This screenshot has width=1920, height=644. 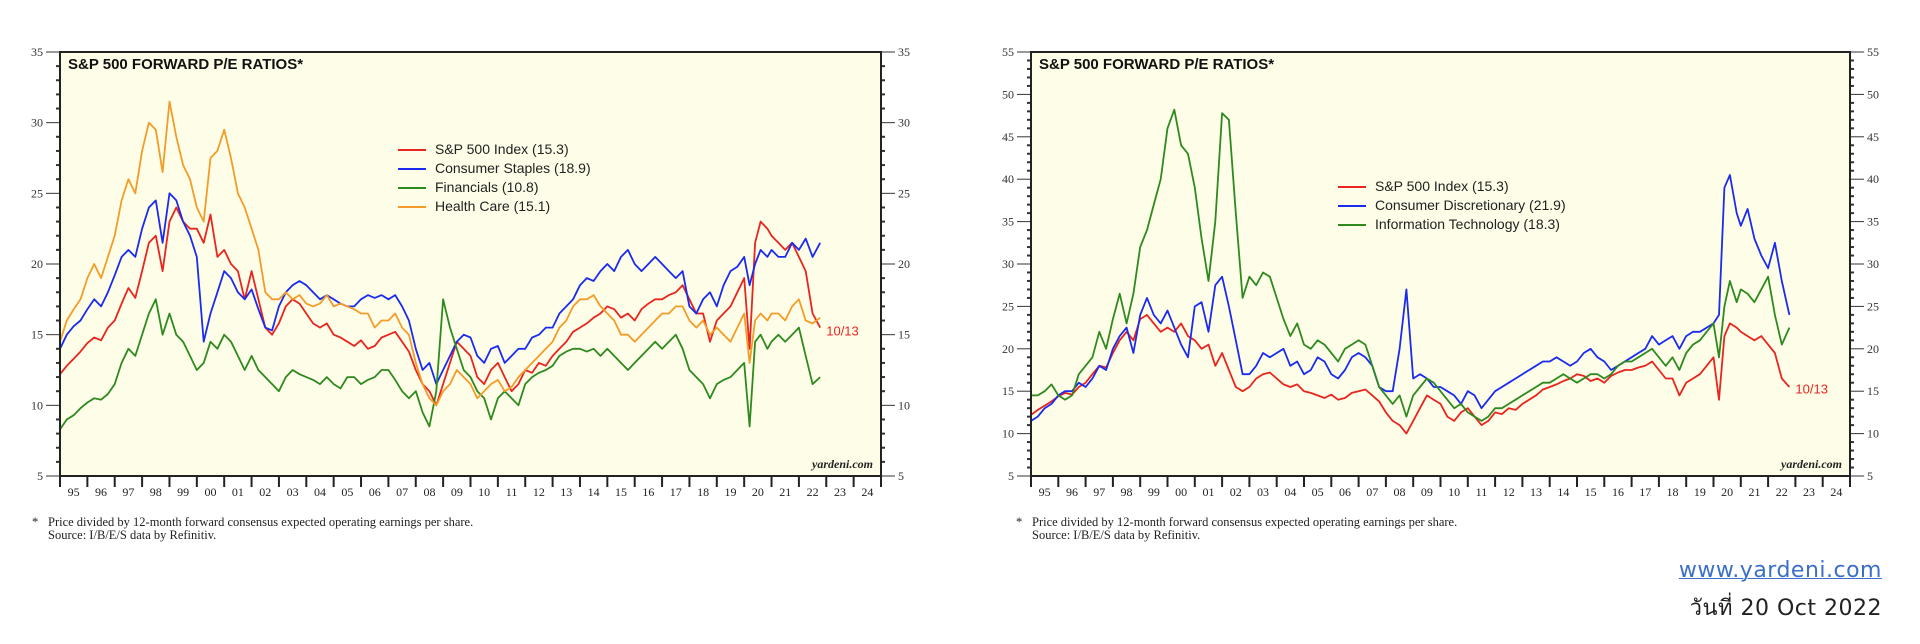 I want to click on y-tick-label-right: 30, so click(x=1873, y=264).